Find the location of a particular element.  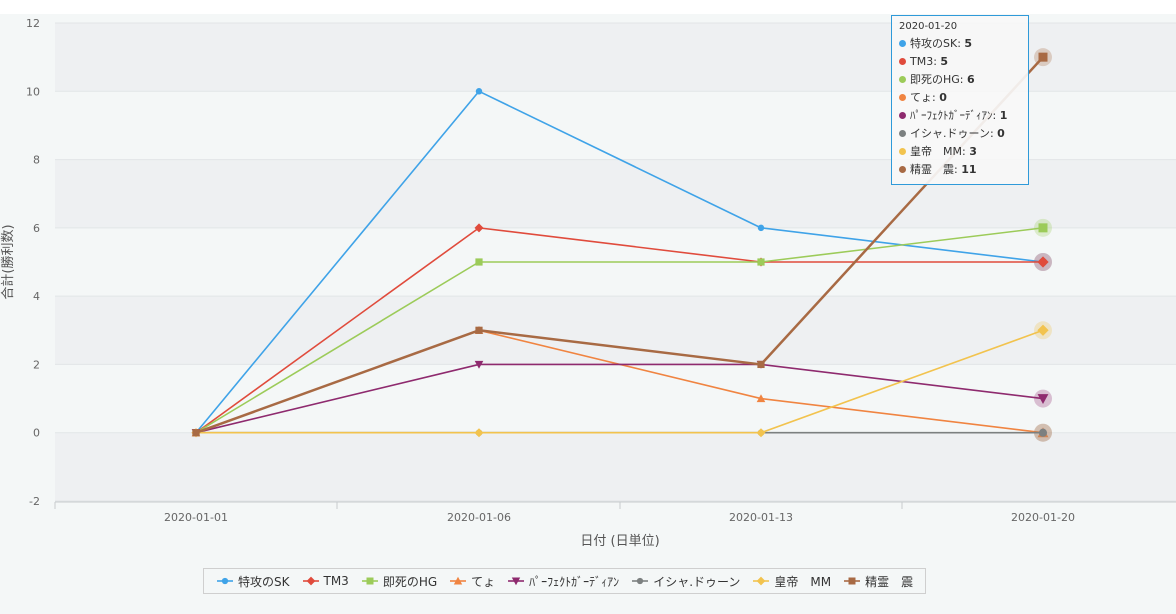

tooltip-value: 1 is located at coordinates (1003, 115).